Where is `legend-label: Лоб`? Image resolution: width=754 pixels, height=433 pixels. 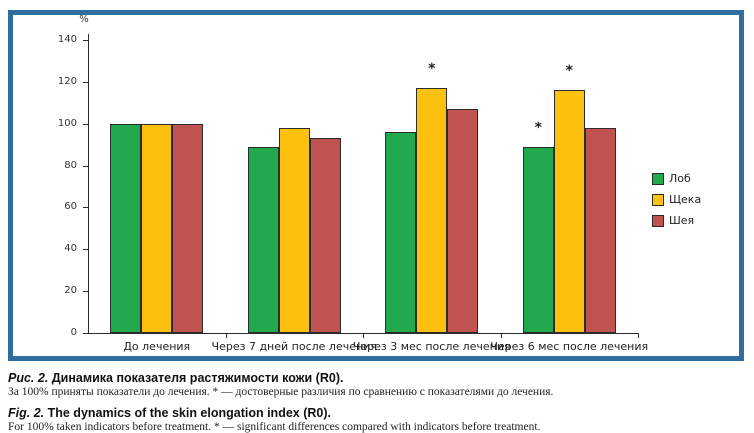 legend-label: Лоб is located at coordinates (680, 178).